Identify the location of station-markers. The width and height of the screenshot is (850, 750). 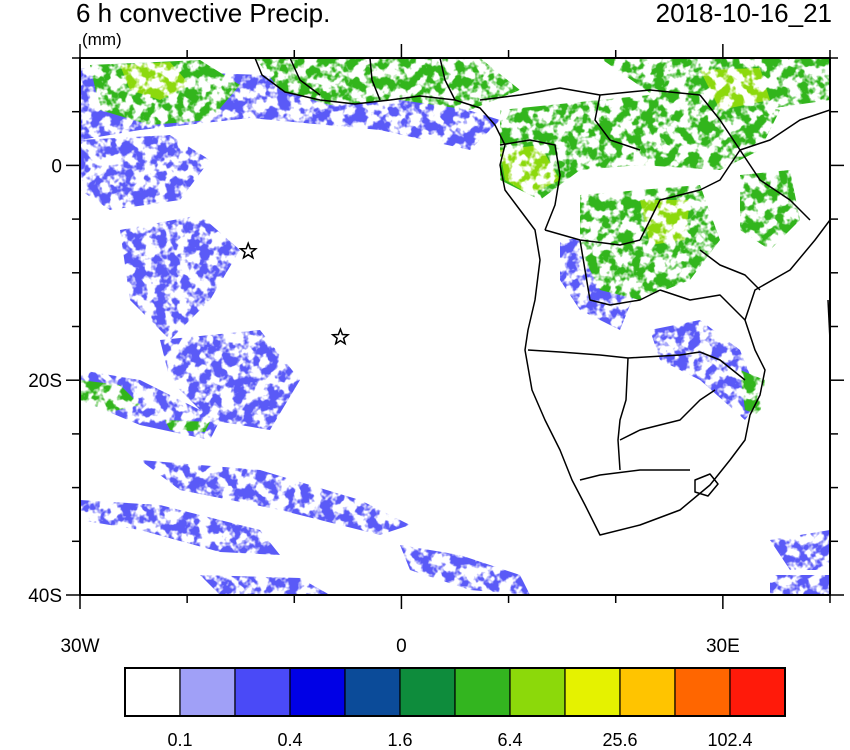
(294, 293).